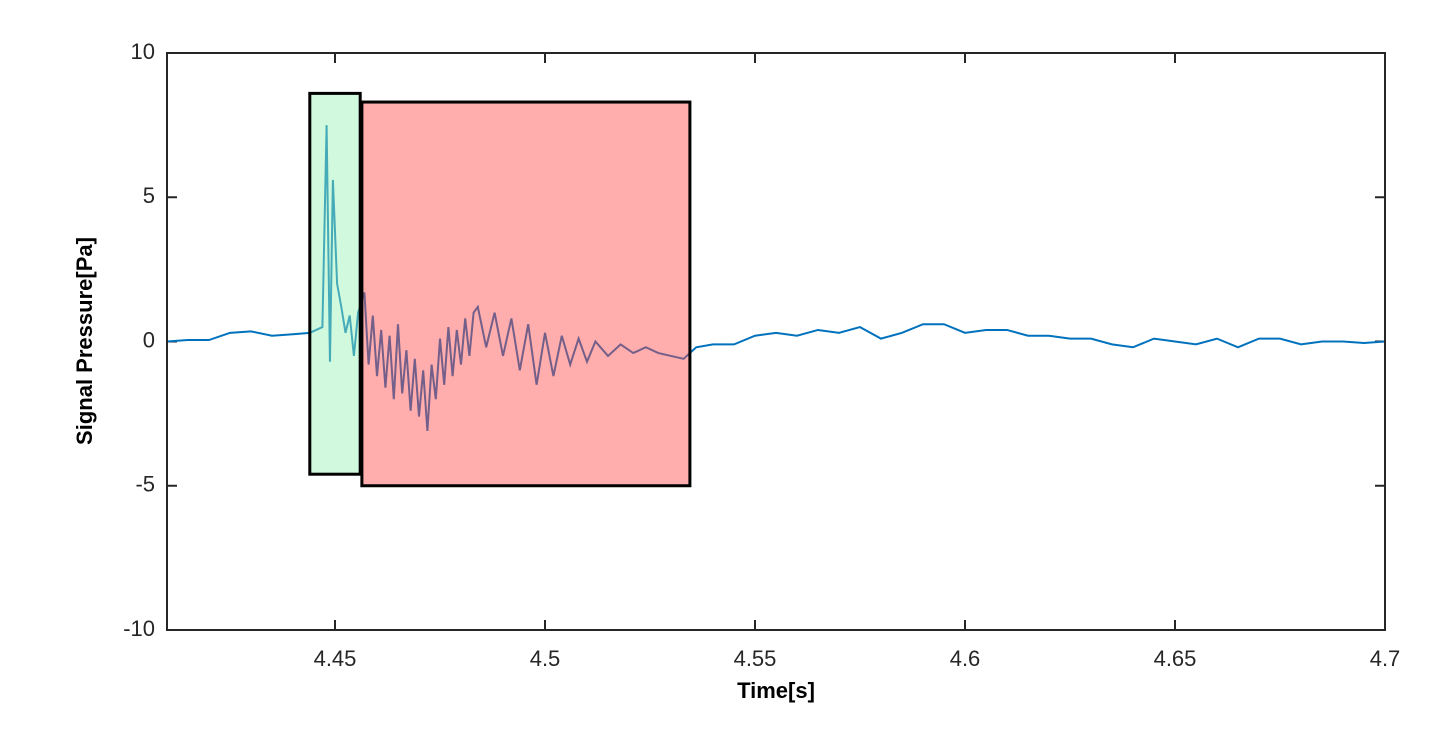  I want to click on x-axis-label: Time[s], so click(776, 690).